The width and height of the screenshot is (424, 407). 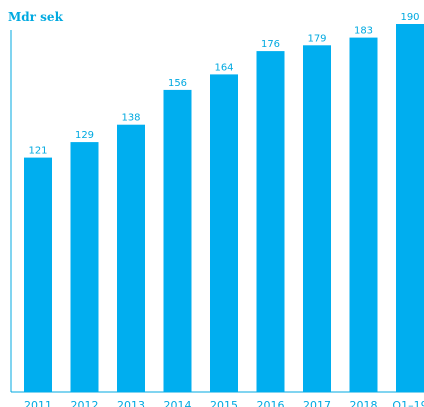 I want to click on value-label-2017: 179, so click(x=316, y=38).